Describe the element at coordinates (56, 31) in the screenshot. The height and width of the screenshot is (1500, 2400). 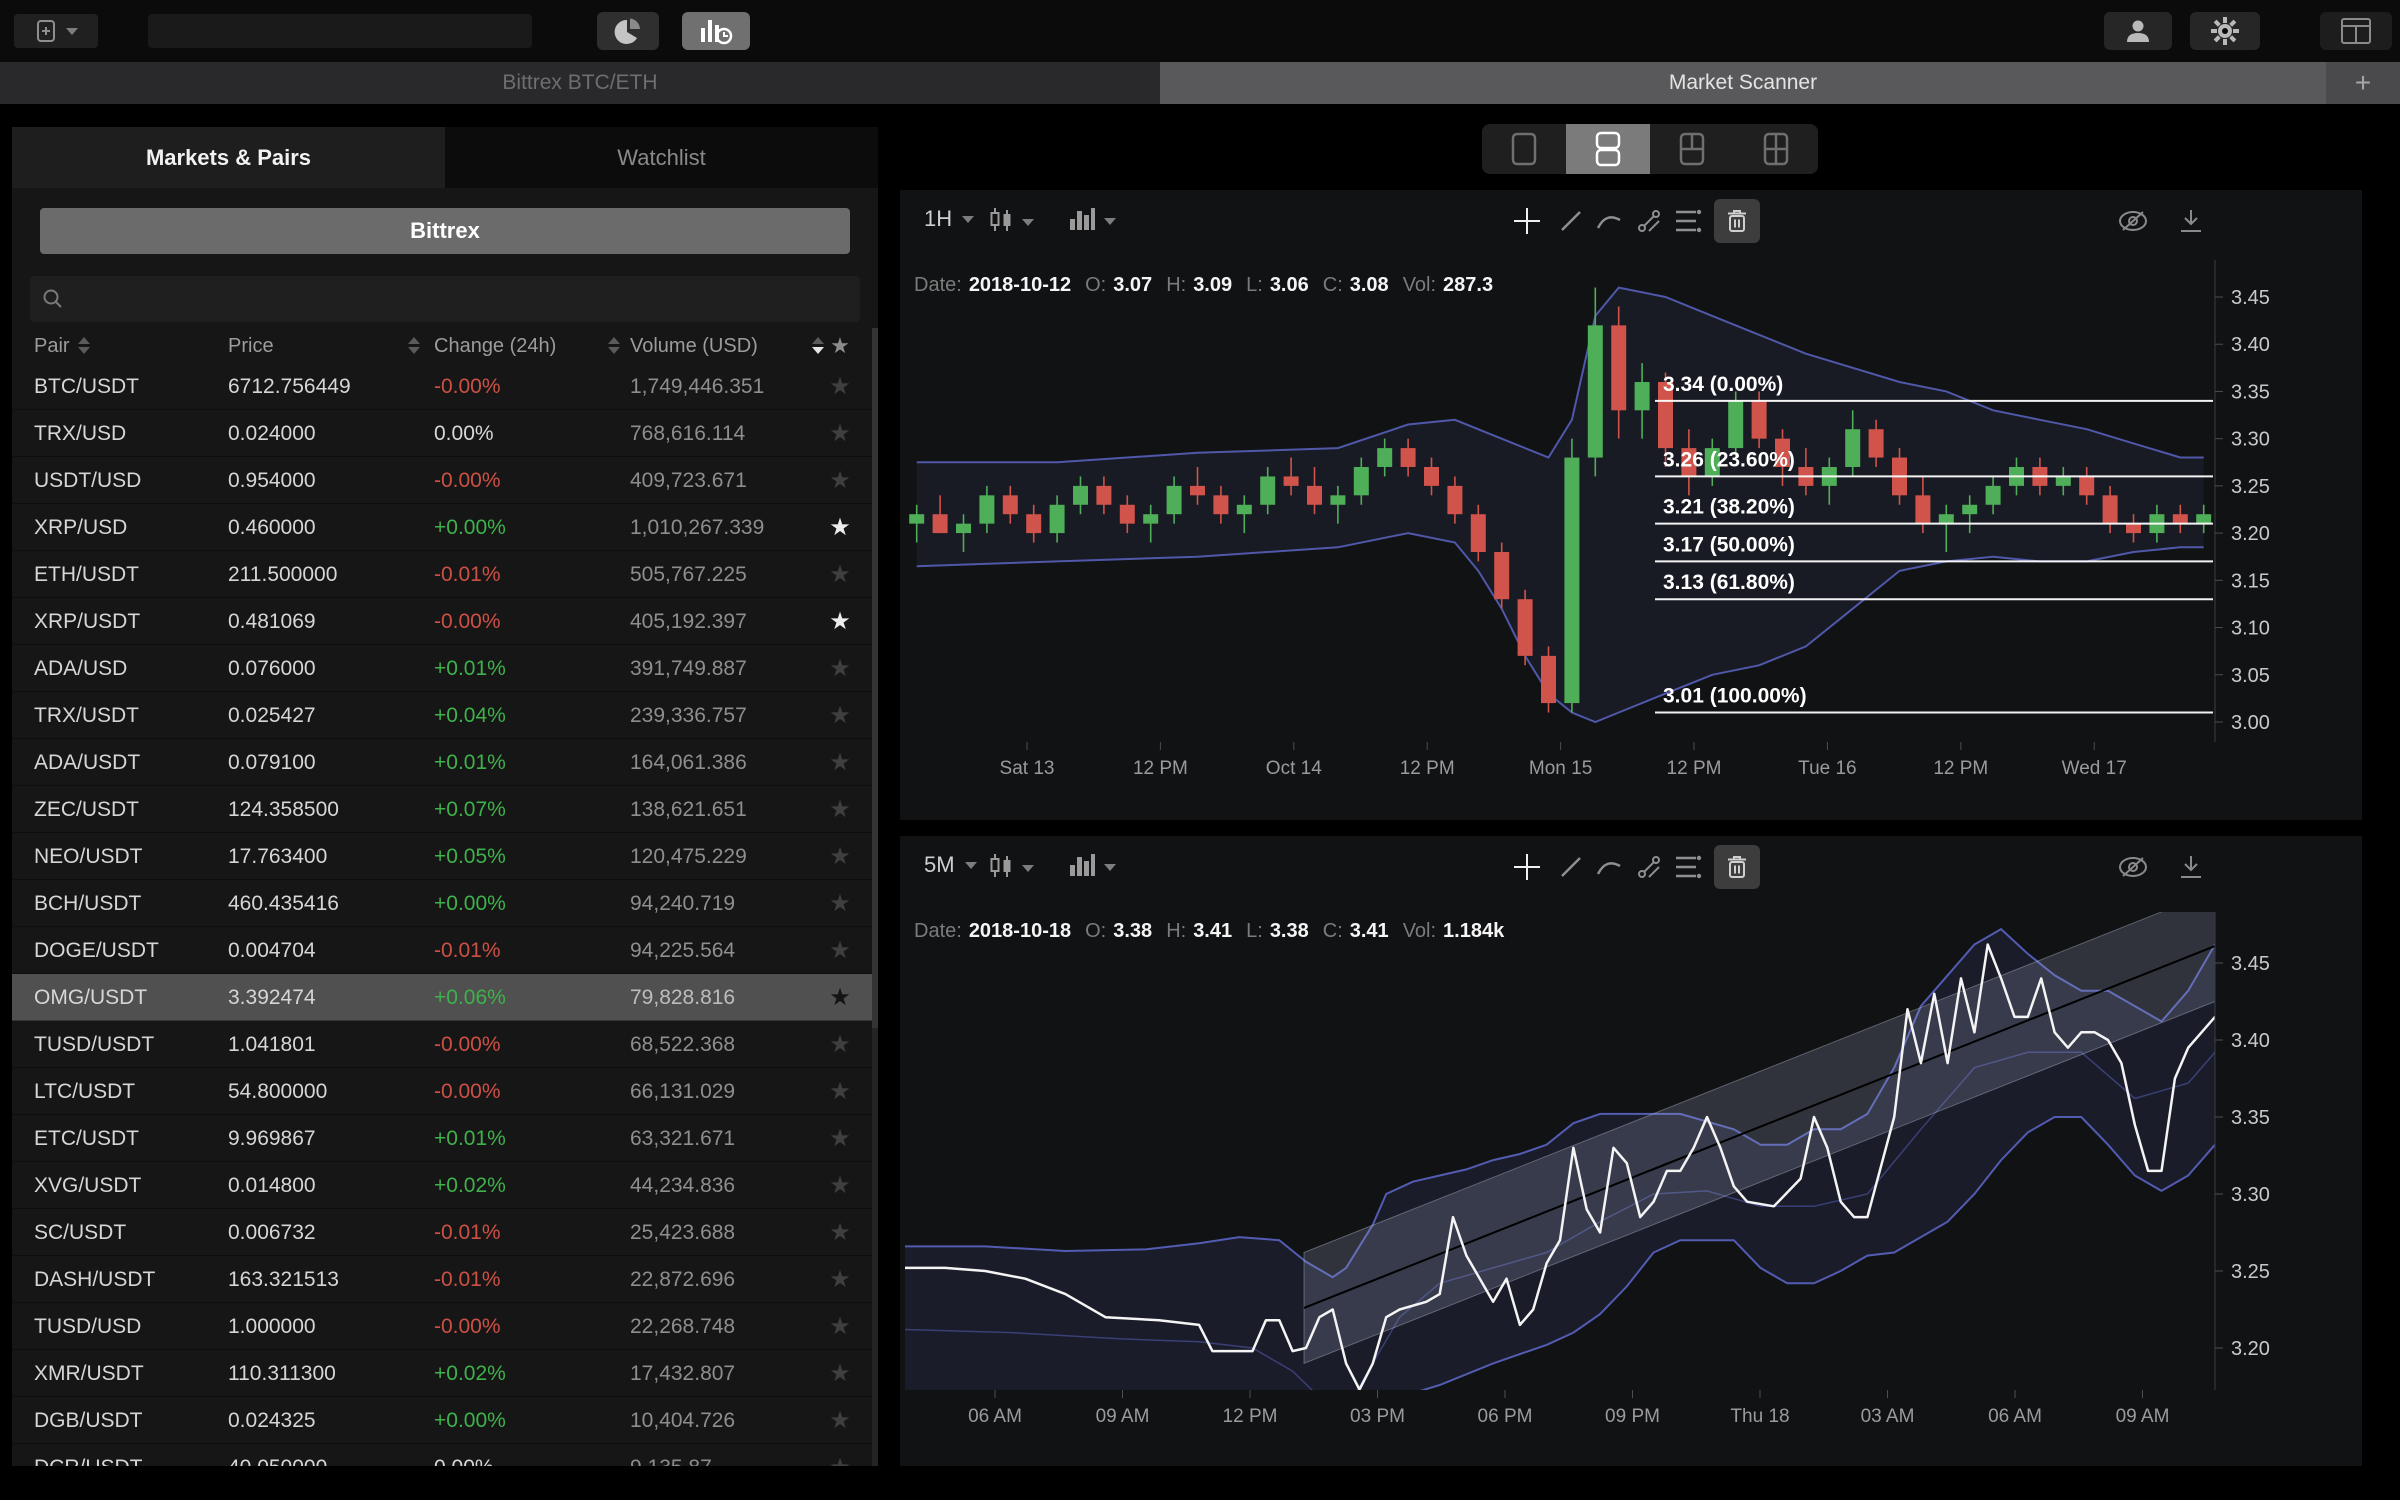
I see `new-layout-button` at that location.